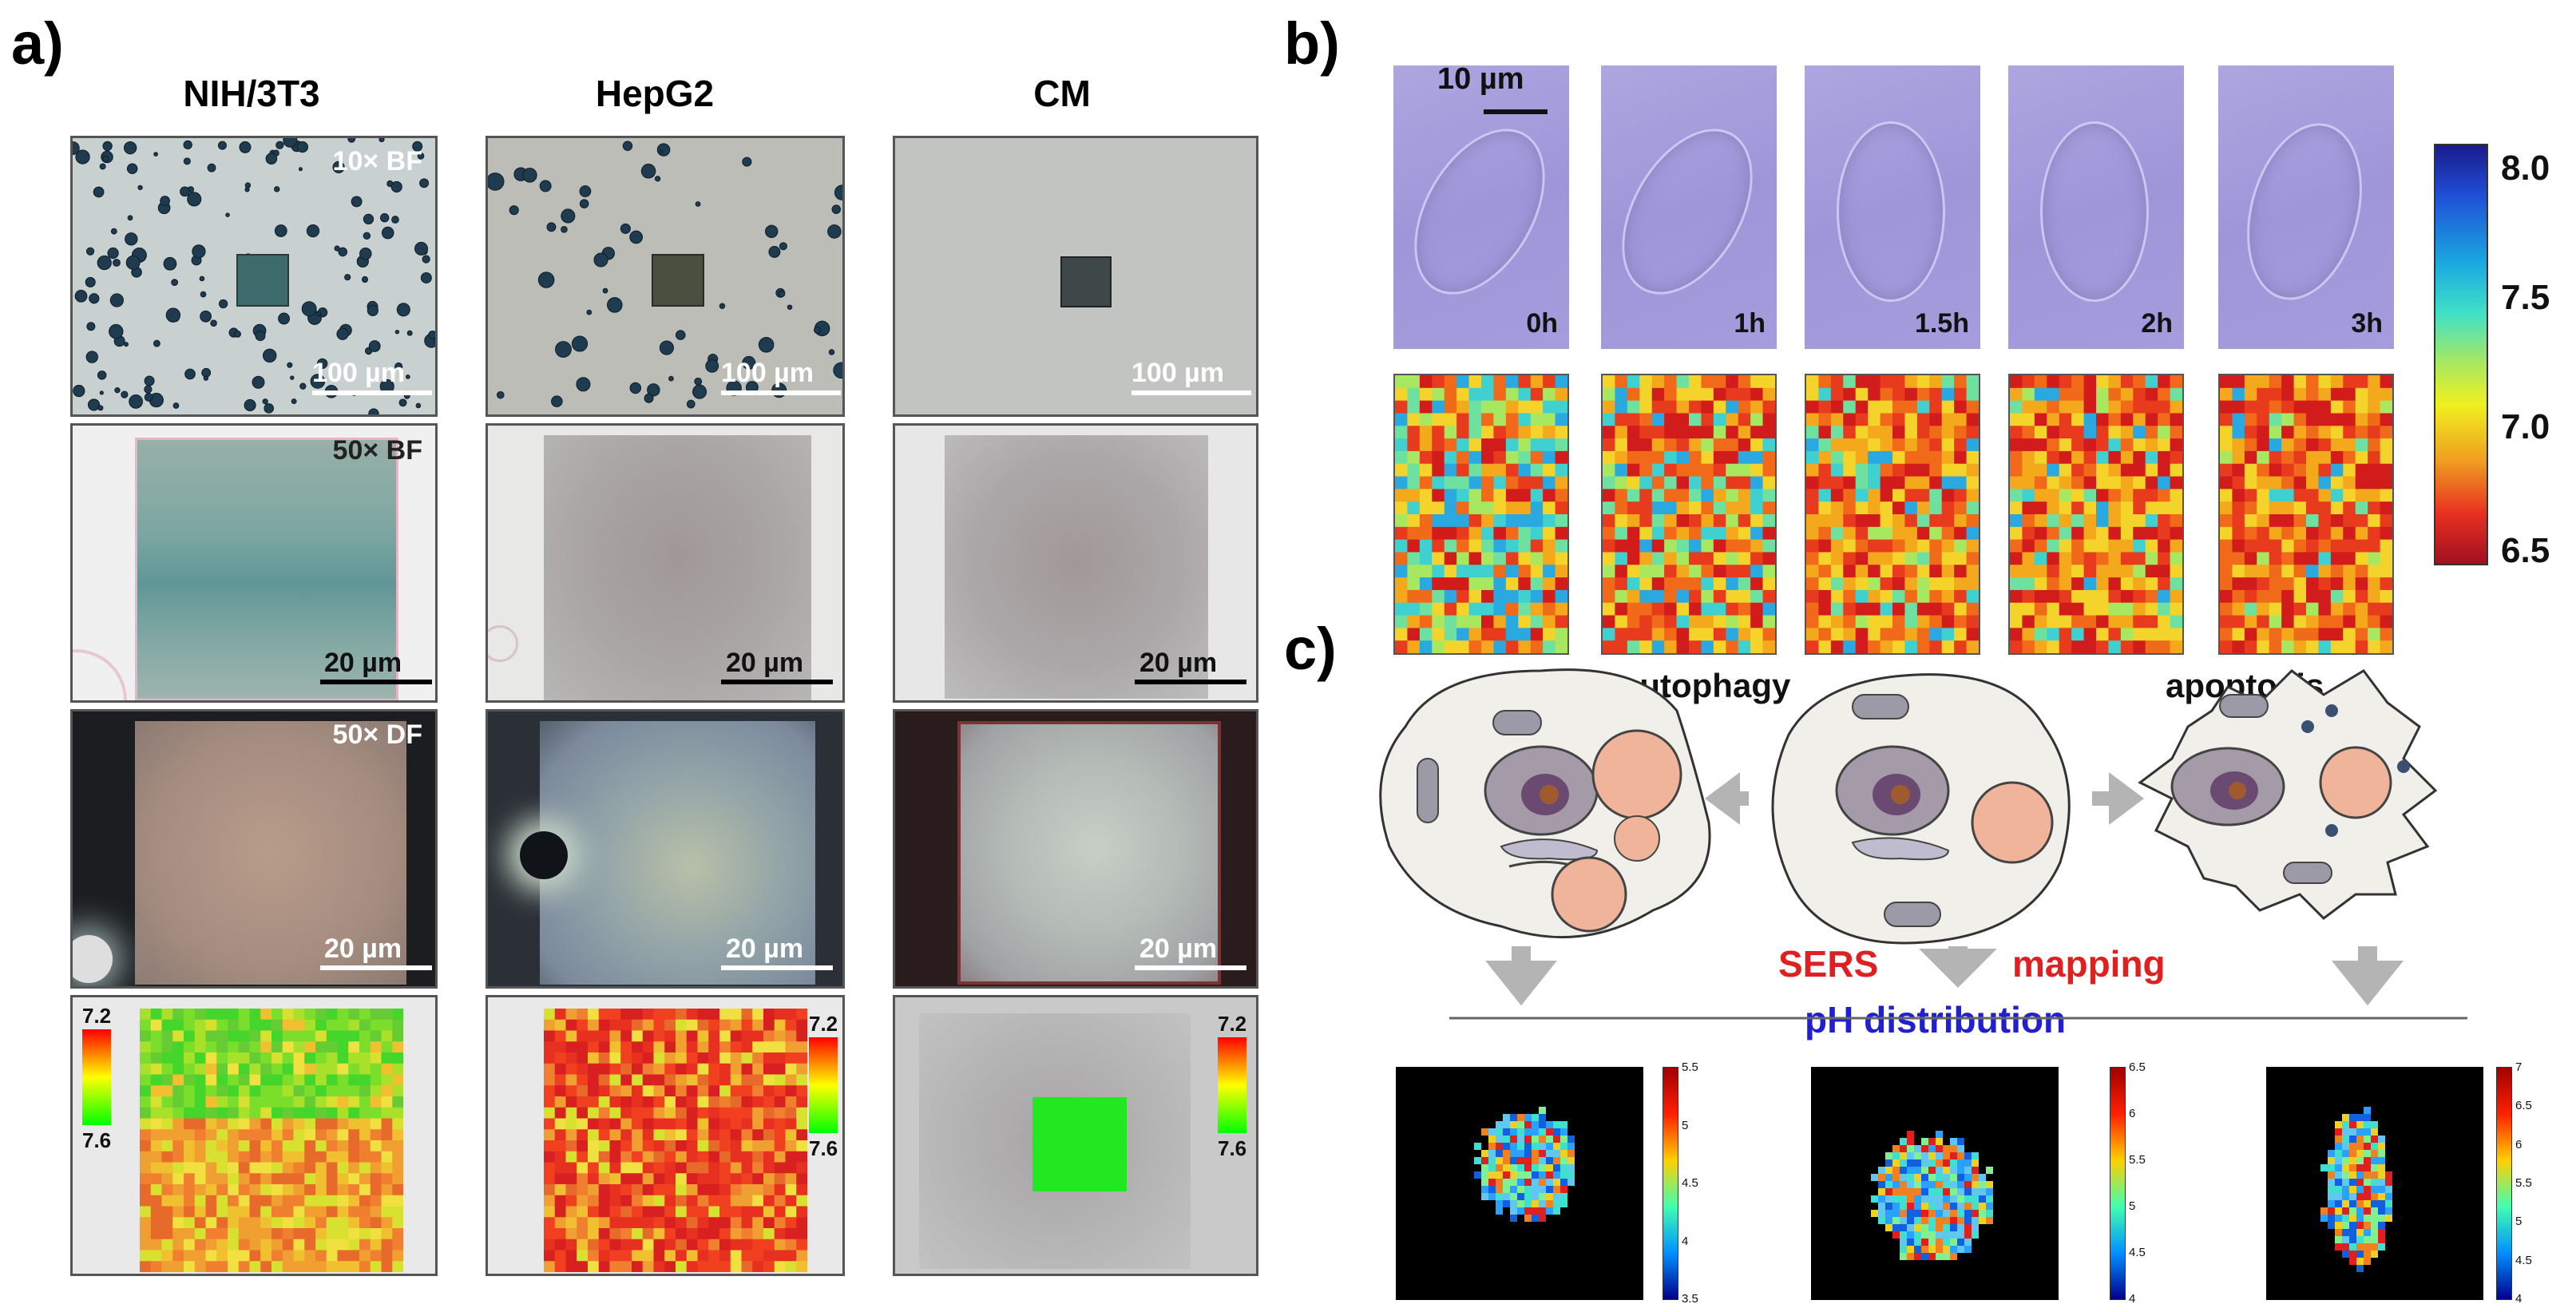 This screenshot has height=1312, width=2576. I want to click on apoptosis-cell, so click(2288, 794).